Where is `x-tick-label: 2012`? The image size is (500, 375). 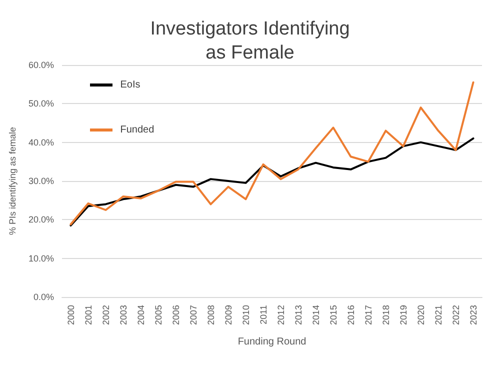
x-tick-label: 2012 is located at coordinates (281, 315).